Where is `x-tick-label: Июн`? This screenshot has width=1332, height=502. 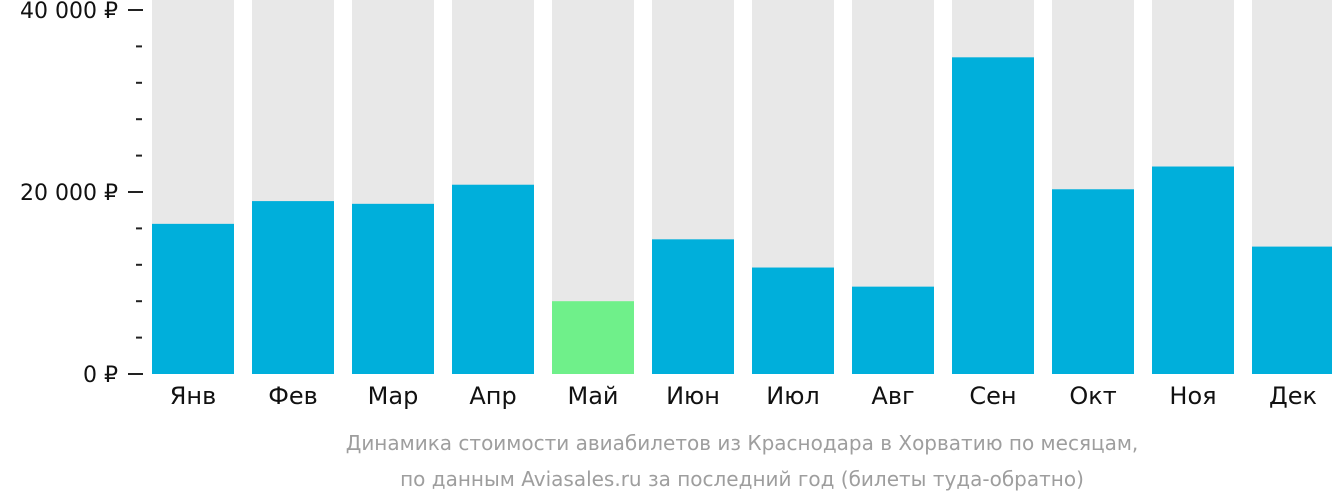 x-tick-label: Июн is located at coordinates (693, 396).